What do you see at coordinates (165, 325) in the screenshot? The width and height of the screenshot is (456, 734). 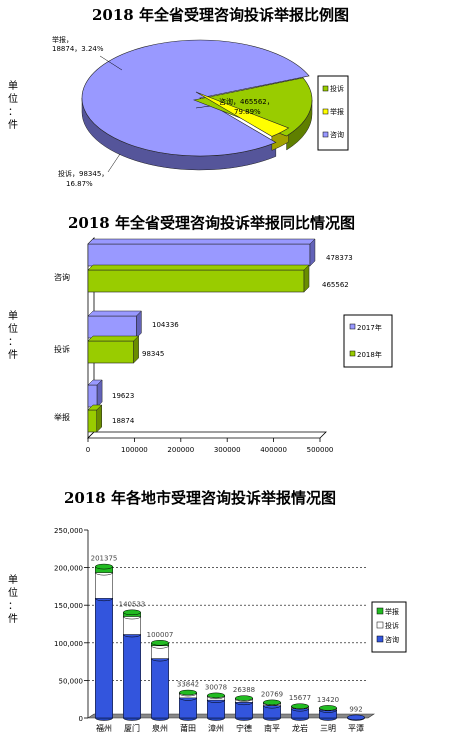 I see `value-label-2017-tousu: 104336` at bounding box center [165, 325].